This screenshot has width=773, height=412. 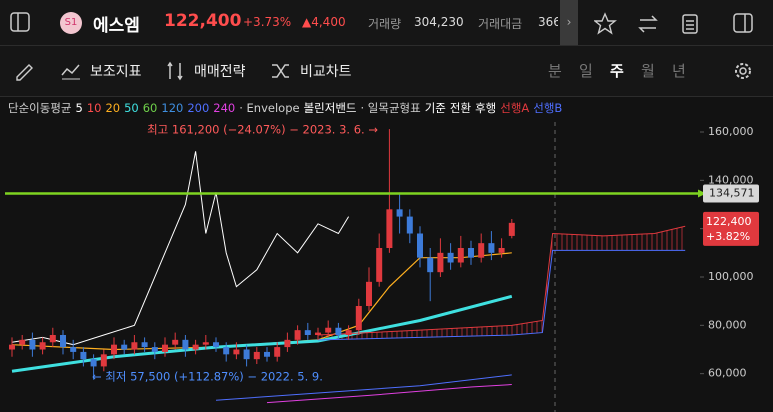 I want to click on y-tick-label: 160,000, so click(x=731, y=131).